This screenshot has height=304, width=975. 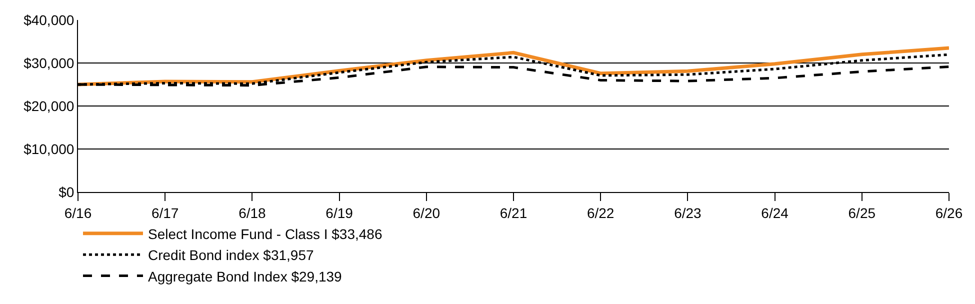 What do you see at coordinates (265, 234) in the screenshot?
I see `legend-label: Select Income Fund - Class I $33,486` at bounding box center [265, 234].